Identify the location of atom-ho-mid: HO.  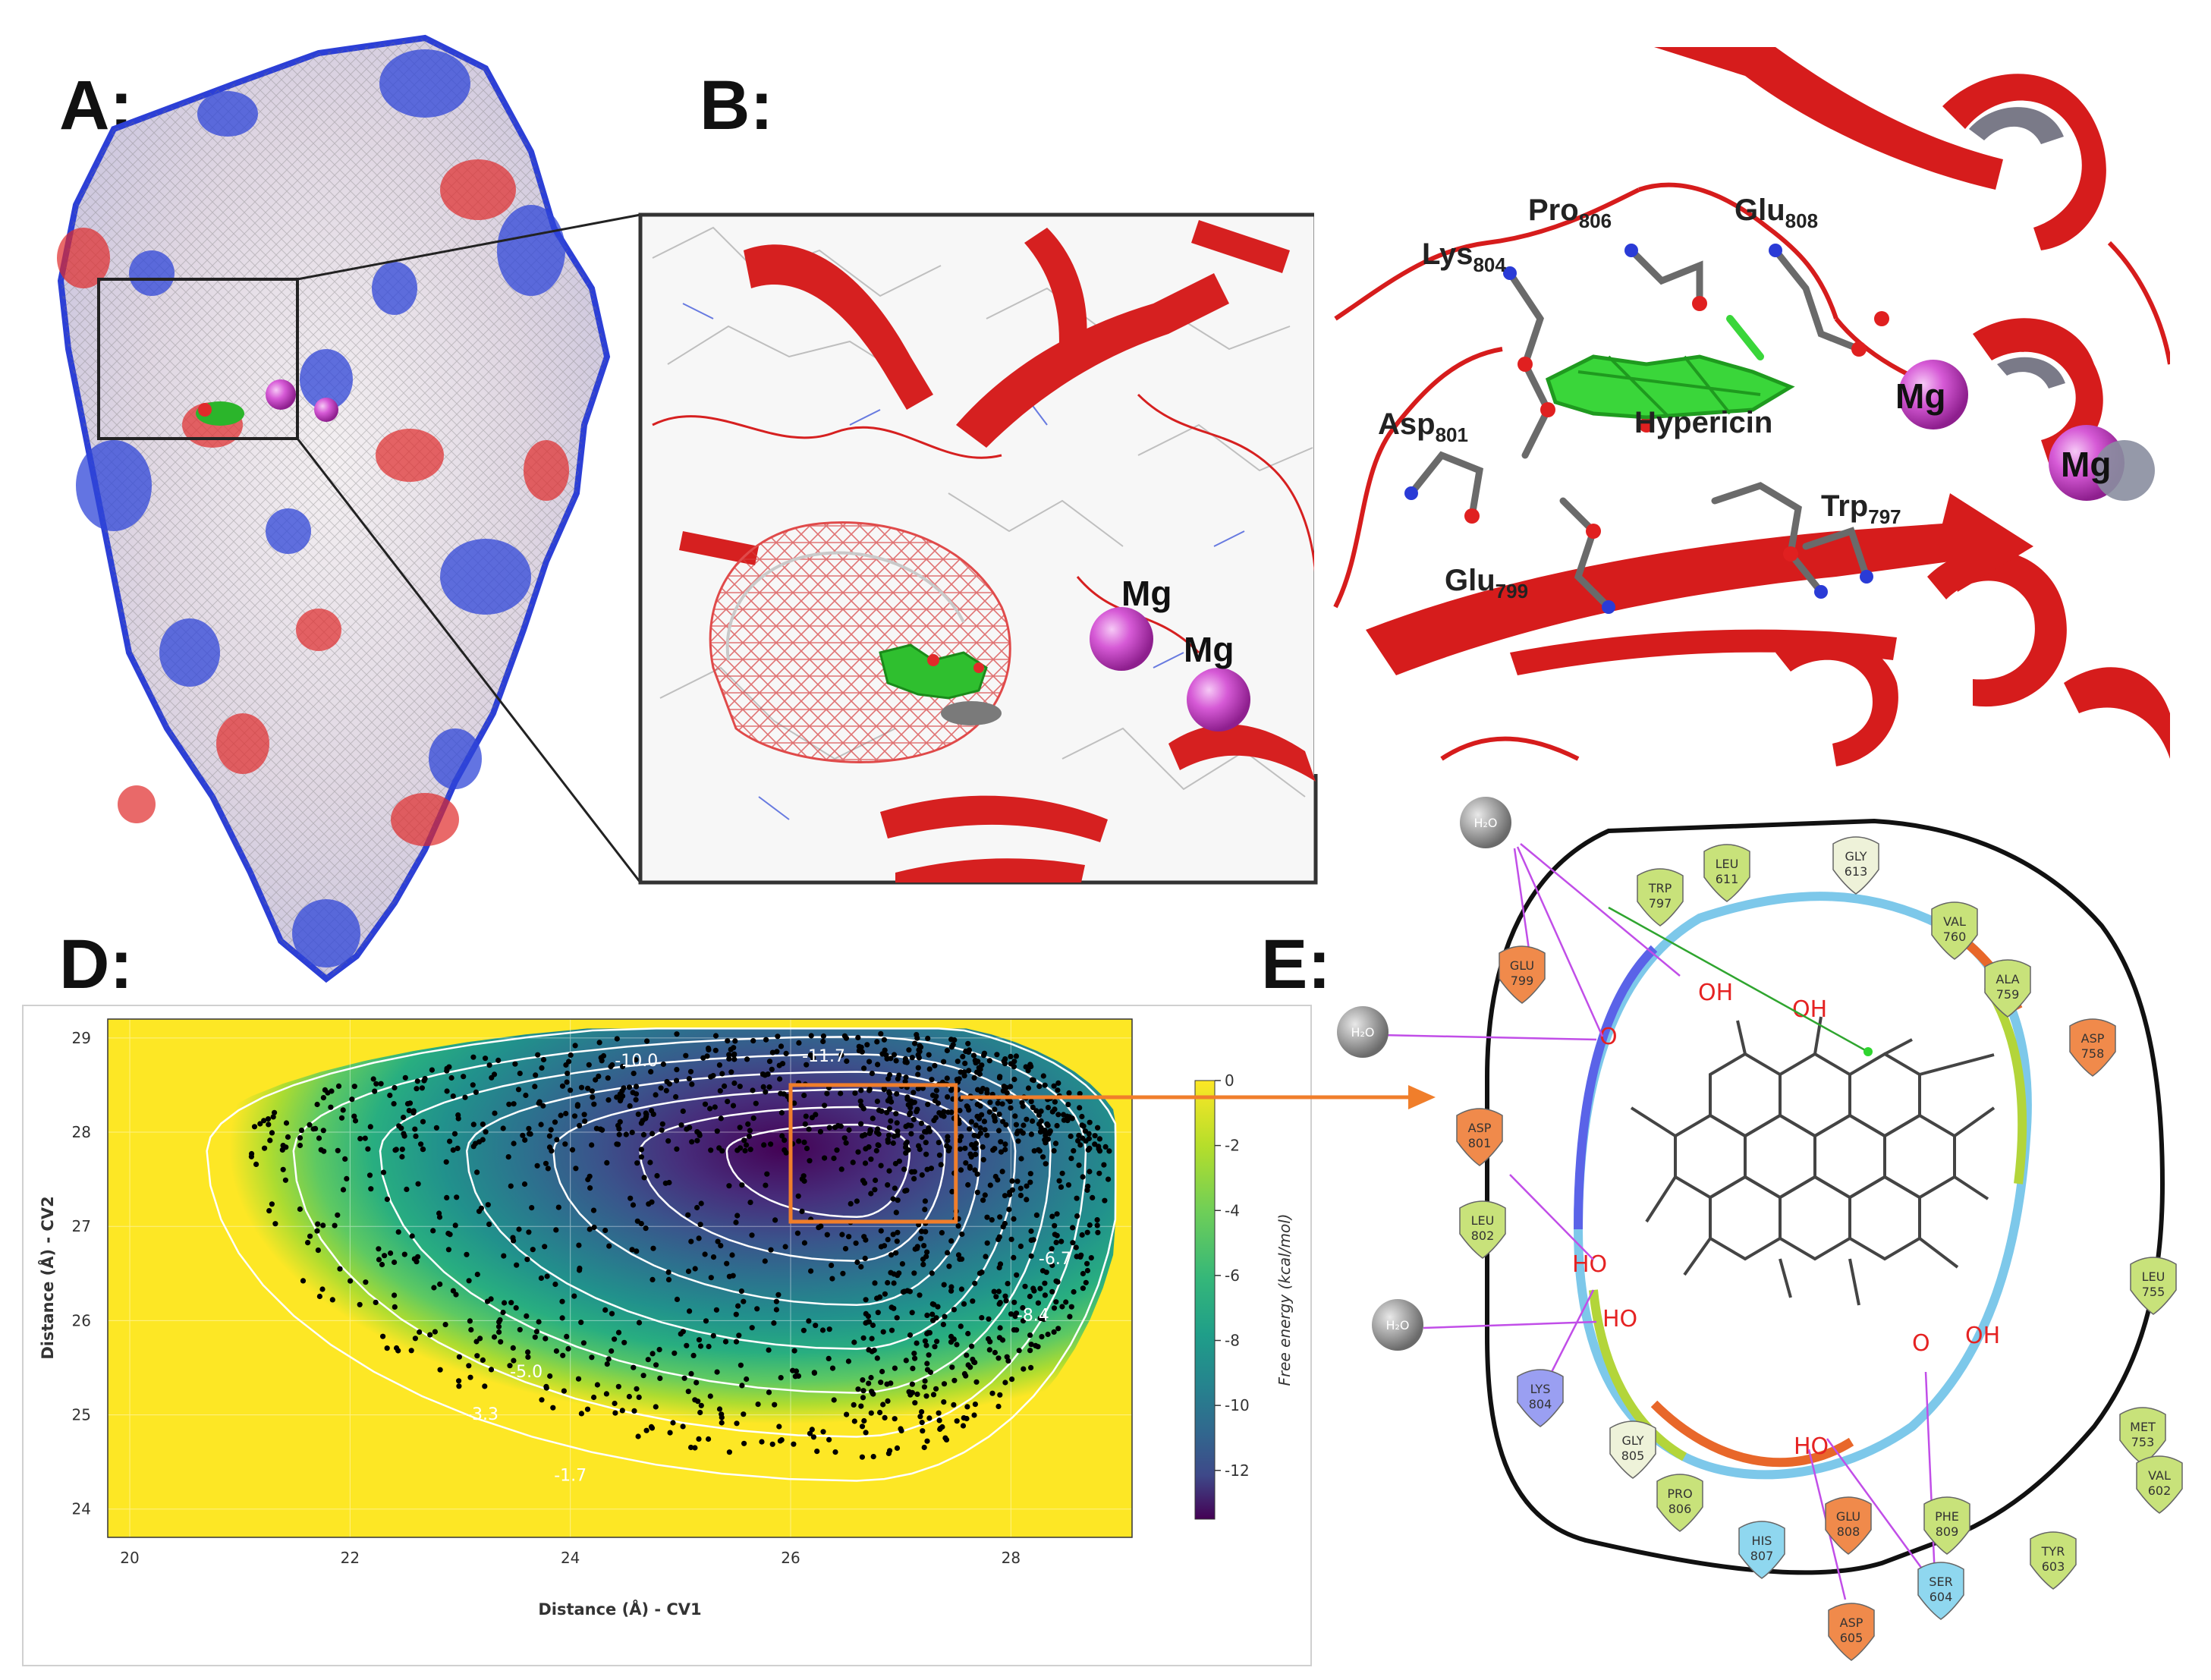
(1619, 1319).